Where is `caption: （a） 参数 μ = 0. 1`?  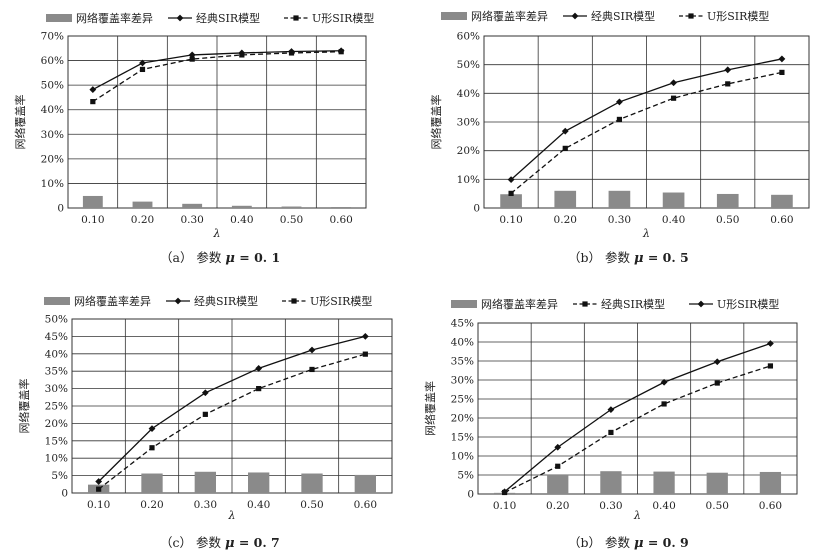
caption: （a） 参数 μ = 0. 1 is located at coordinates (220, 258).